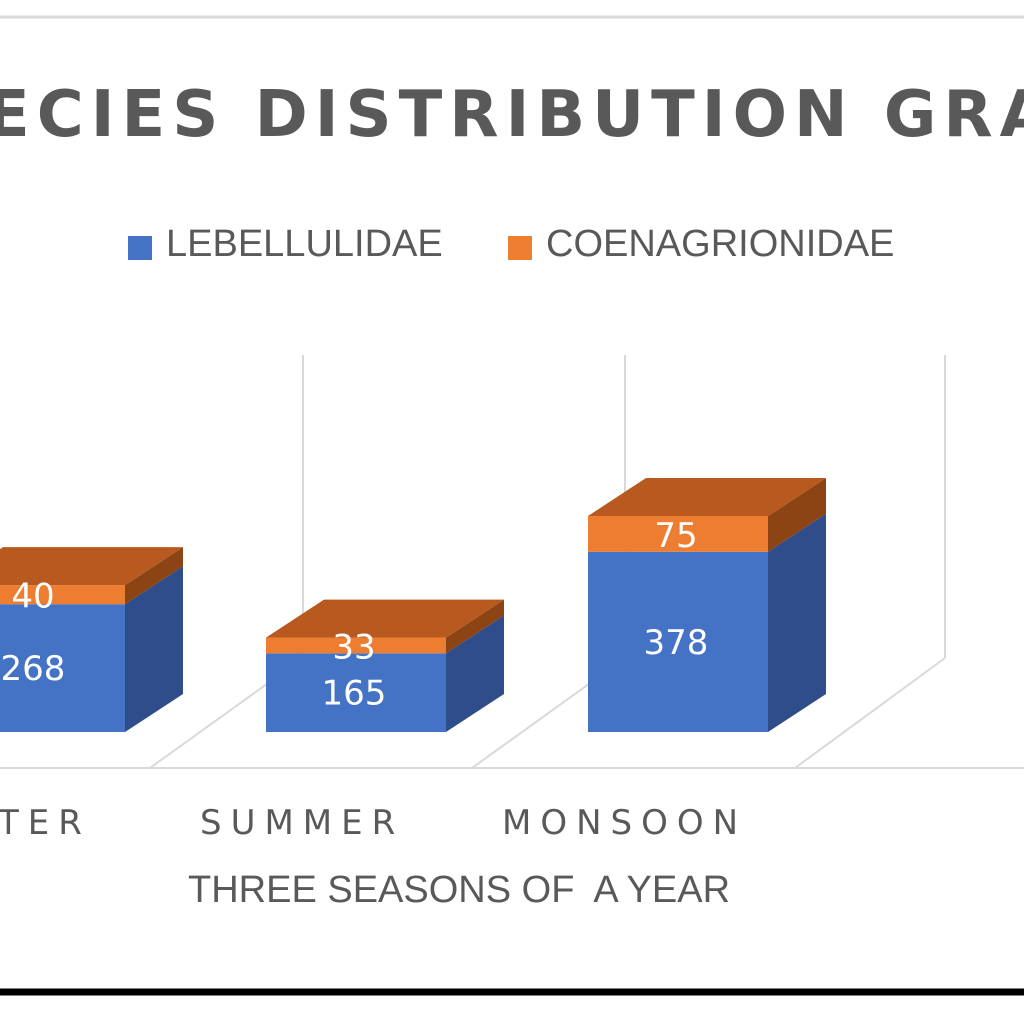 This screenshot has height=1024, width=1024. I want to click on bar-lebellulidae-monsoon, so click(678, 641).